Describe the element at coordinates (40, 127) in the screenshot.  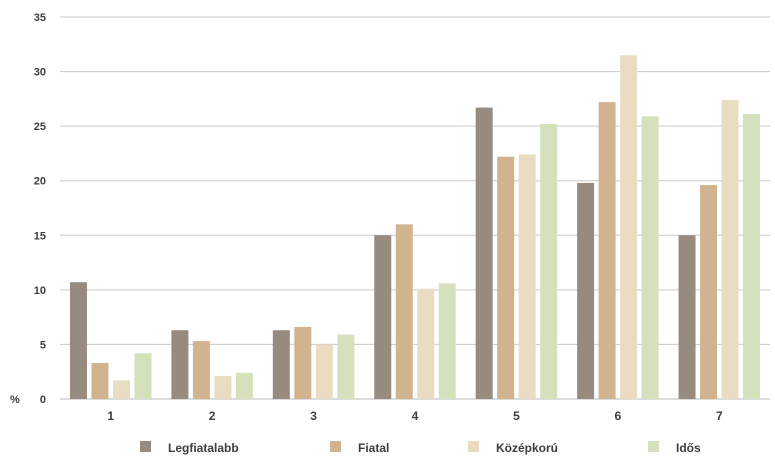
I see `y-tick-label: 25` at that location.